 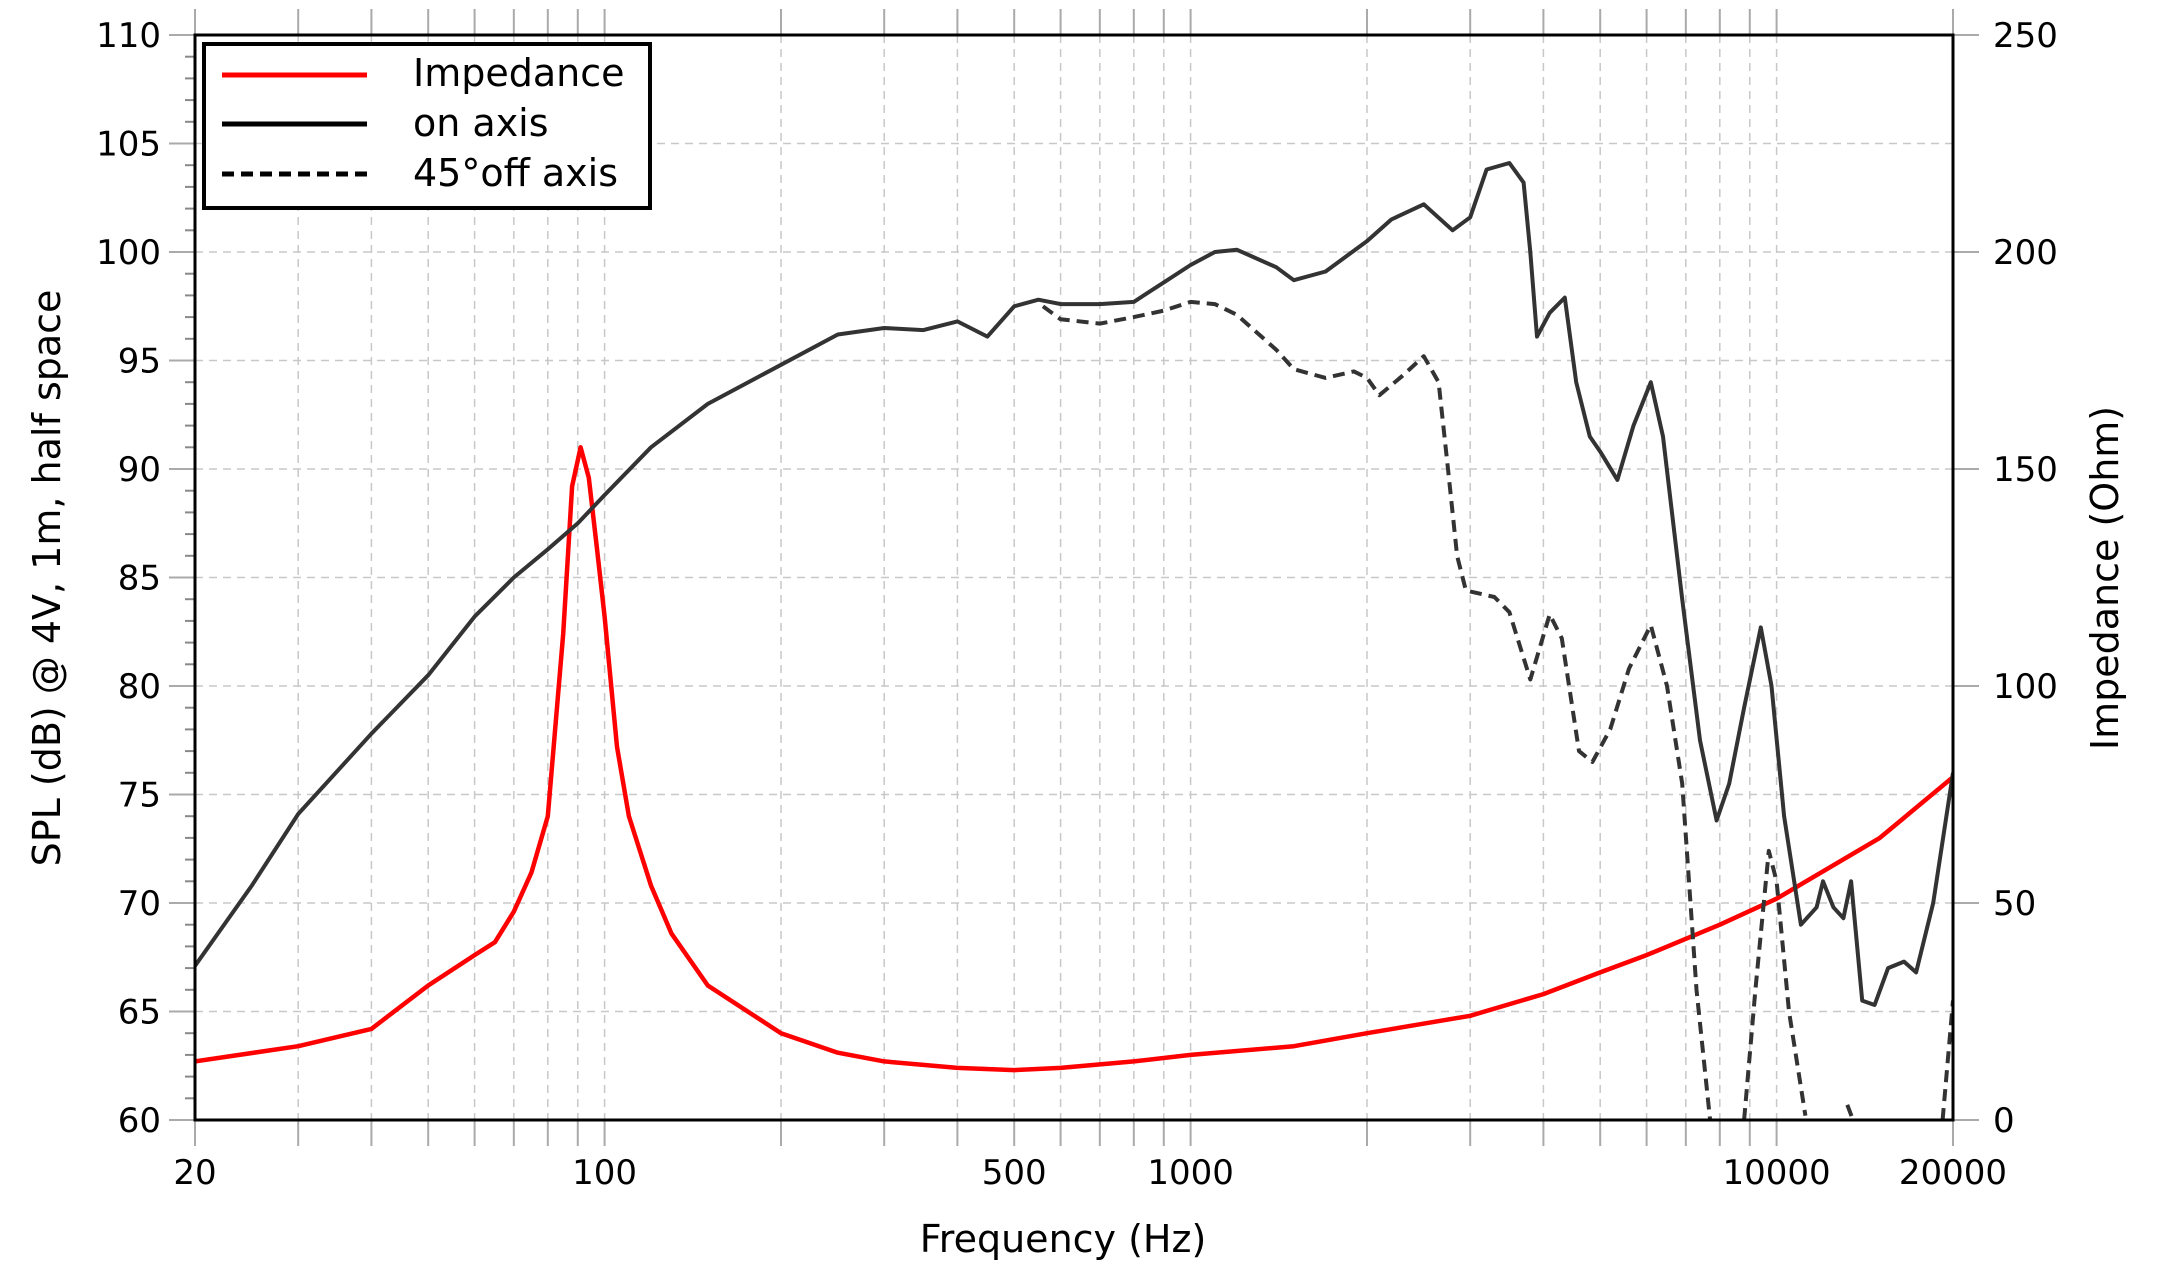 I want to click on y2-tick-label: 200, so click(x=2025, y=253).